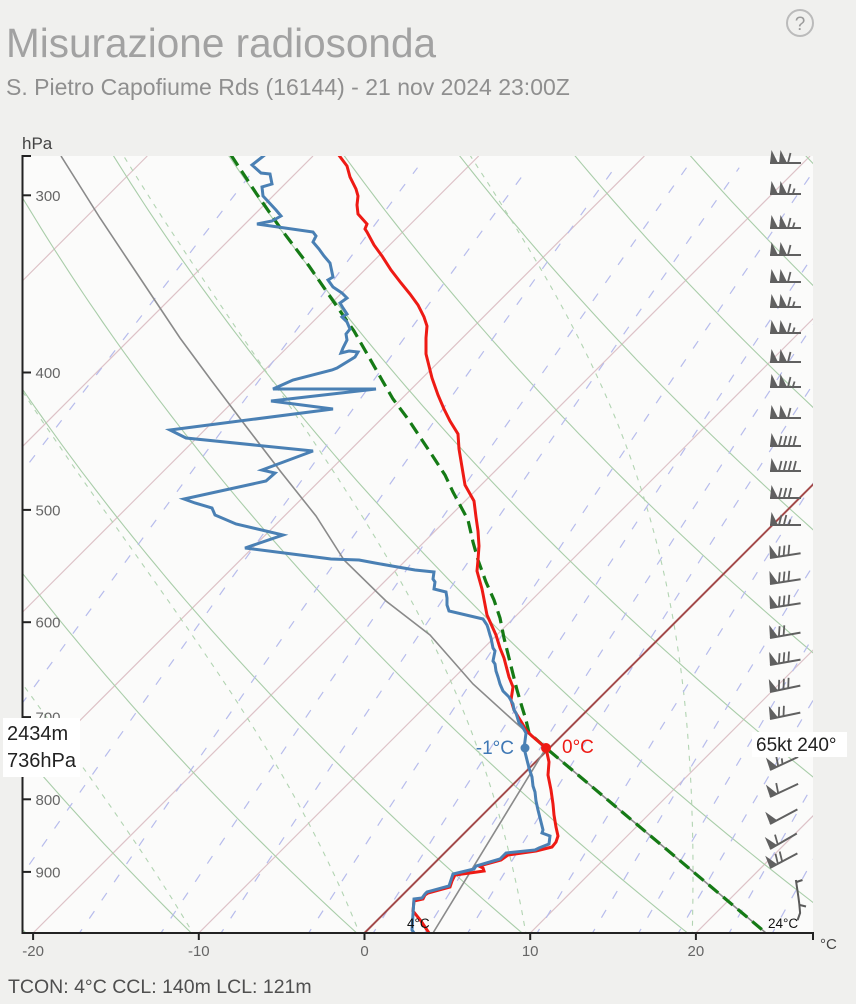  Describe the element at coordinates (48, 373) in the screenshot. I see `svg-text: 400` at that location.